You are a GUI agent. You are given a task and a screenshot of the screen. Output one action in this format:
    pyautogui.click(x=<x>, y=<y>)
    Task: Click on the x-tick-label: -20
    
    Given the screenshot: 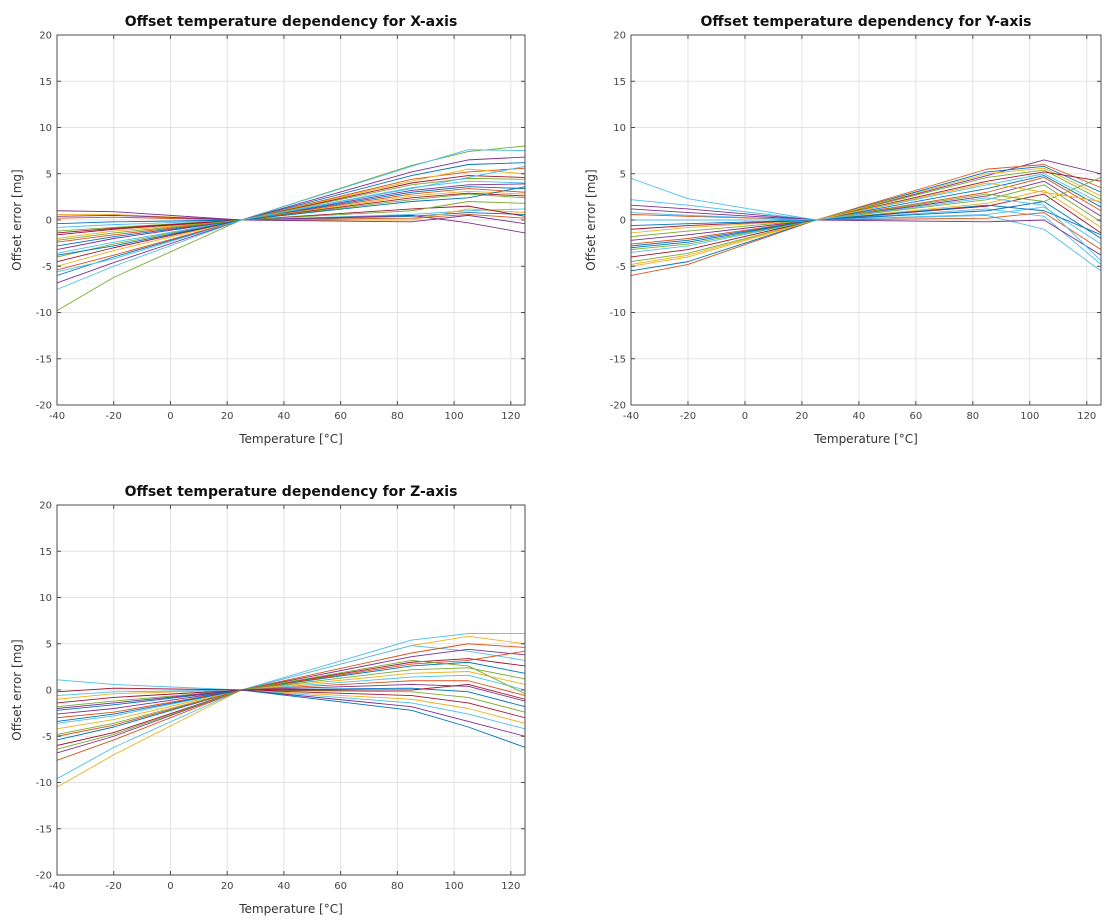 What is the action you would take?
    pyautogui.click(x=688, y=416)
    